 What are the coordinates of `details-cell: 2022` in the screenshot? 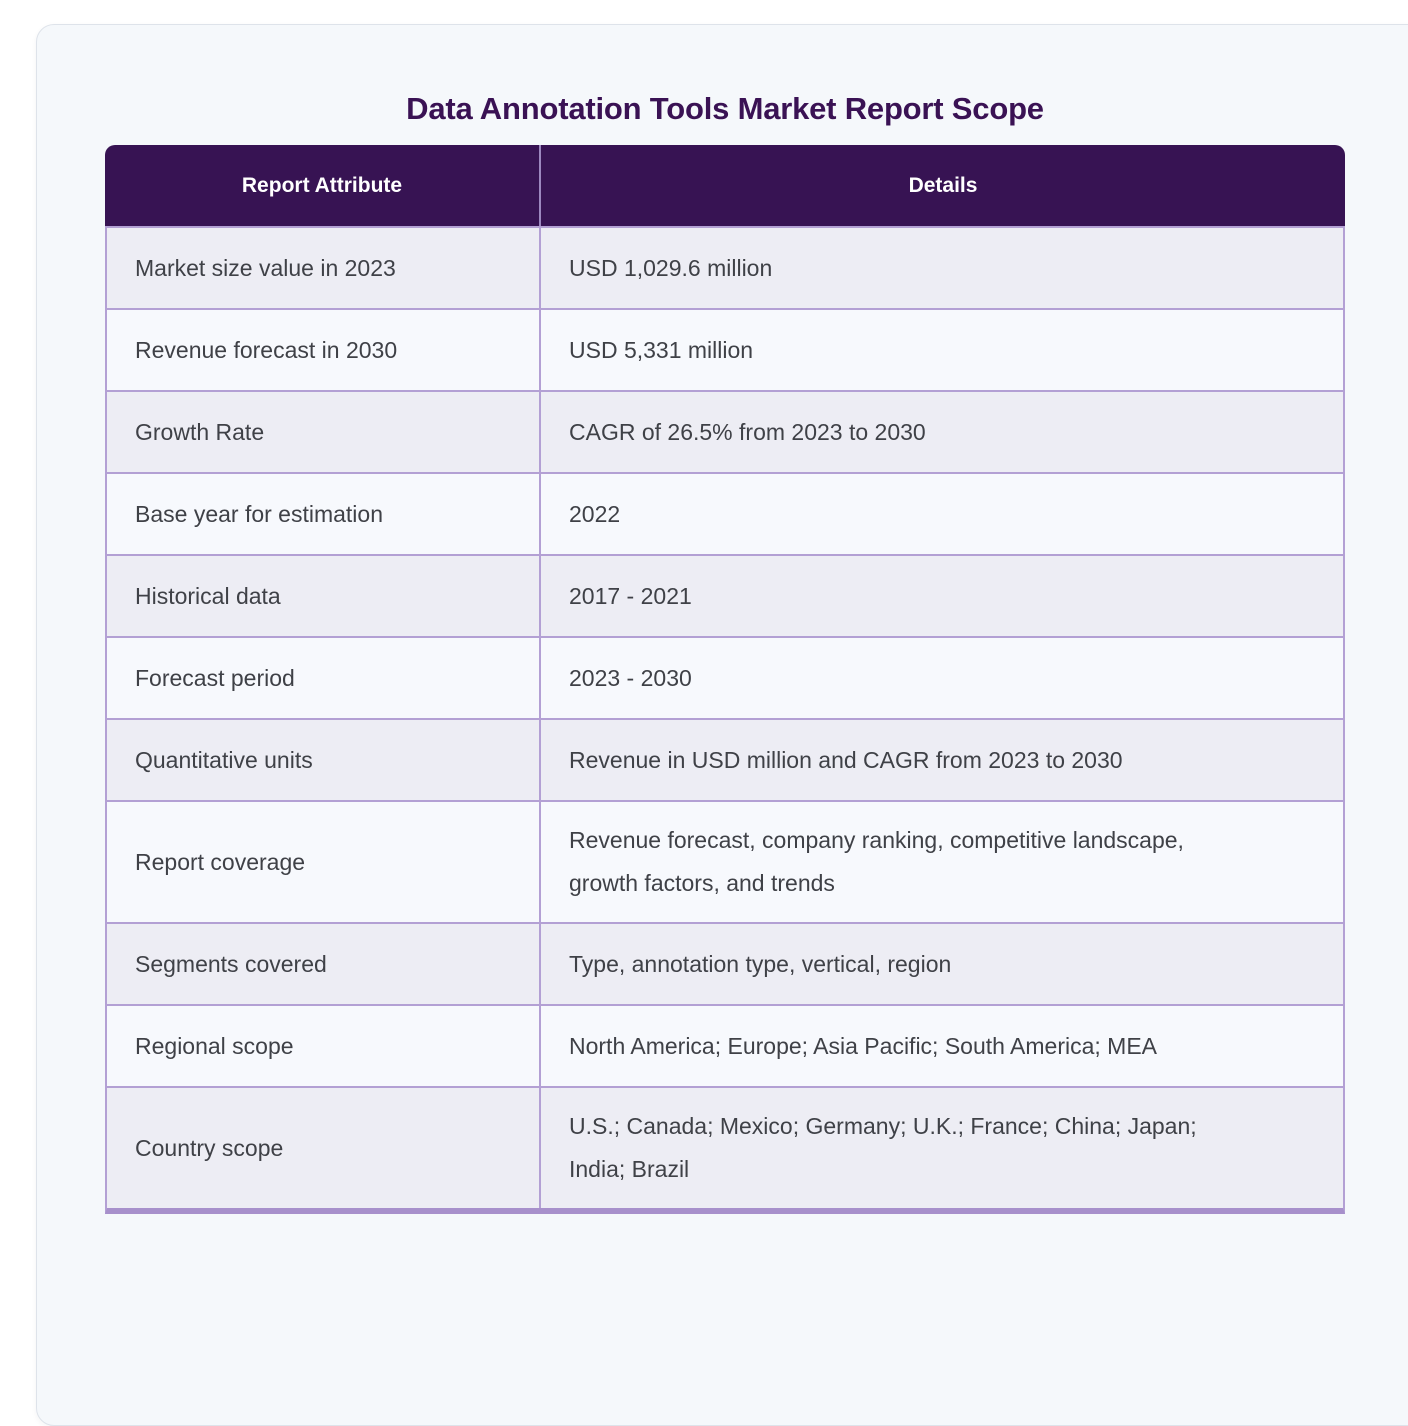 It's located at (595, 513).